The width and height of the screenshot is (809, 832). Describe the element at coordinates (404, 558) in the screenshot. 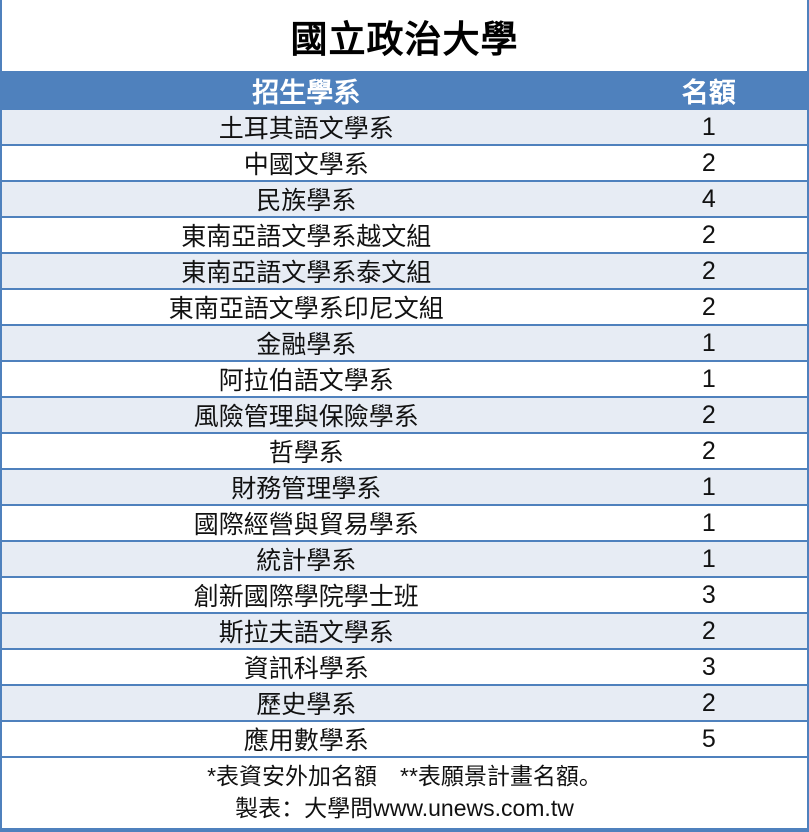

I see `table-row: 統計學系 1` at that location.